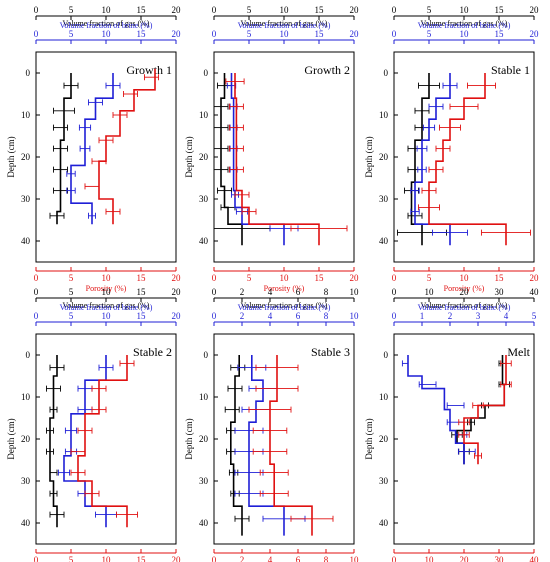  I want to click on gas-tick-label: 30, so click(500, 292).